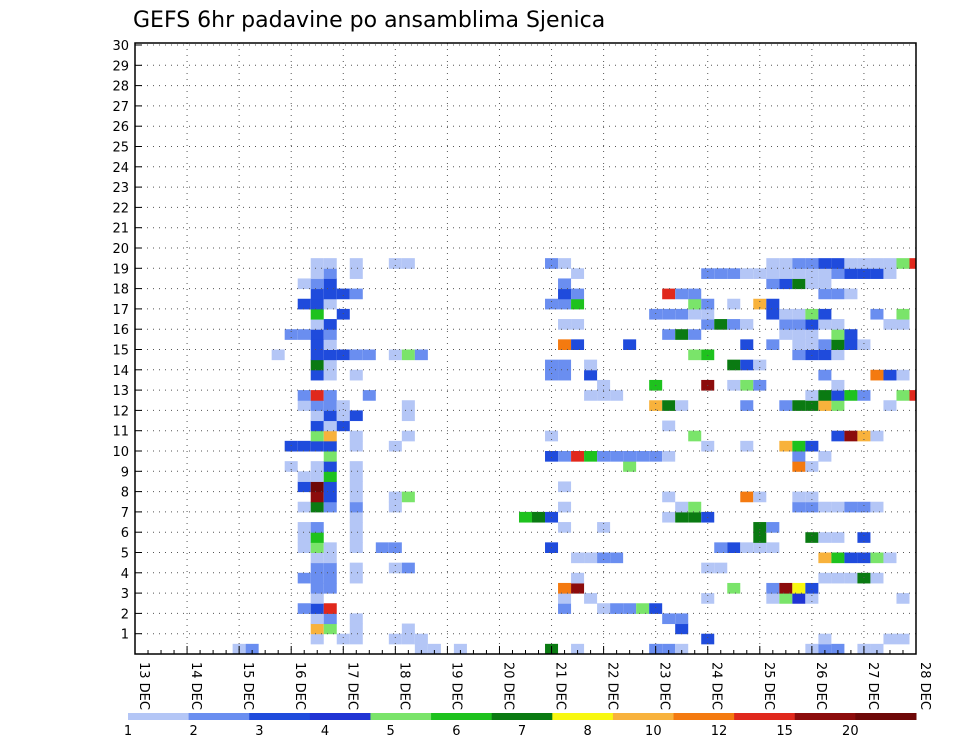 Image resolution: width=960 pixels, height=742 pixels. I want to click on legend-label: 5, so click(391, 731).